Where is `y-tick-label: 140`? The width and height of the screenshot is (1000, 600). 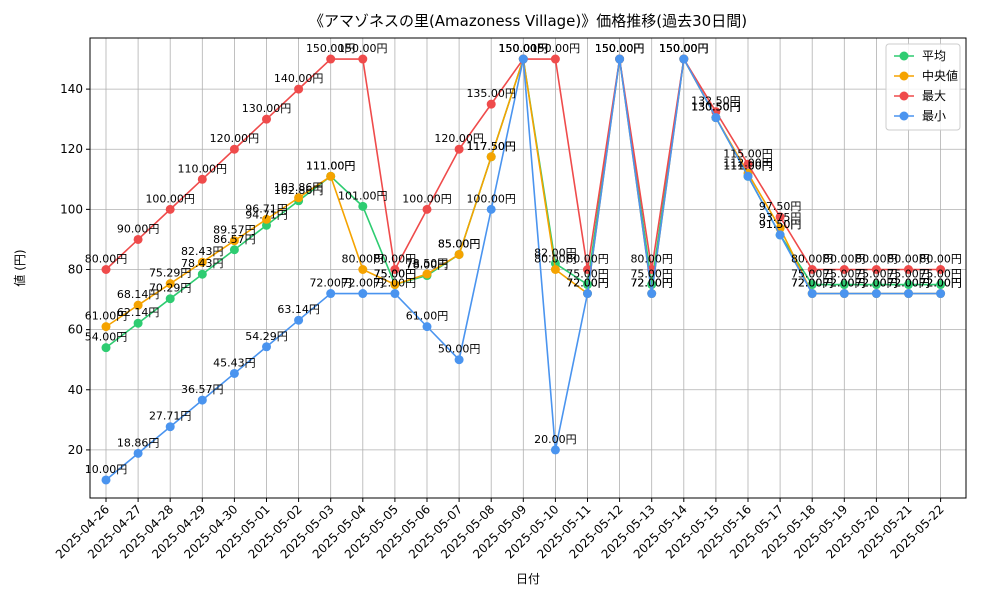 y-tick-label: 140 is located at coordinates (71, 89).